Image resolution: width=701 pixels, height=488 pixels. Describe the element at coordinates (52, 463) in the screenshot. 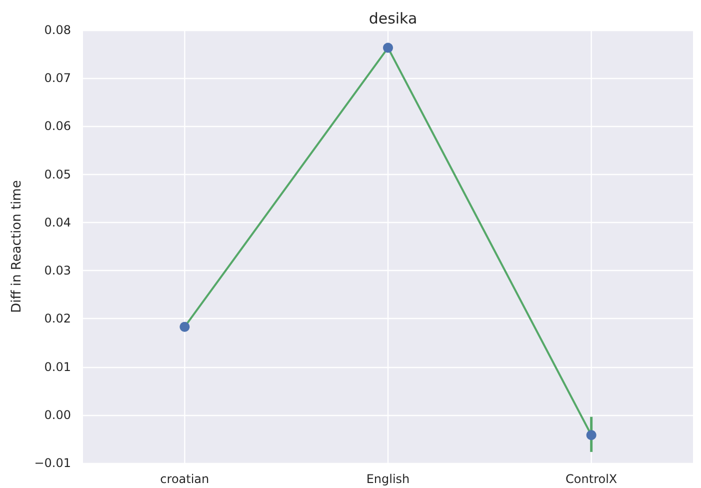

I see `y-tick-label: −0.01` at that location.